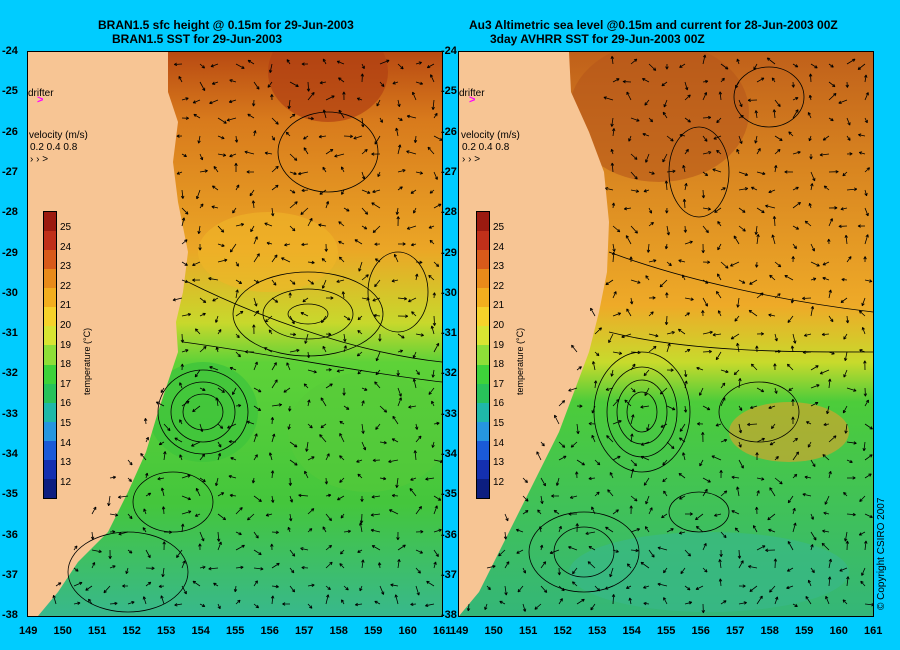  I want to click on longitude-tick: 150, so click(62, 631).